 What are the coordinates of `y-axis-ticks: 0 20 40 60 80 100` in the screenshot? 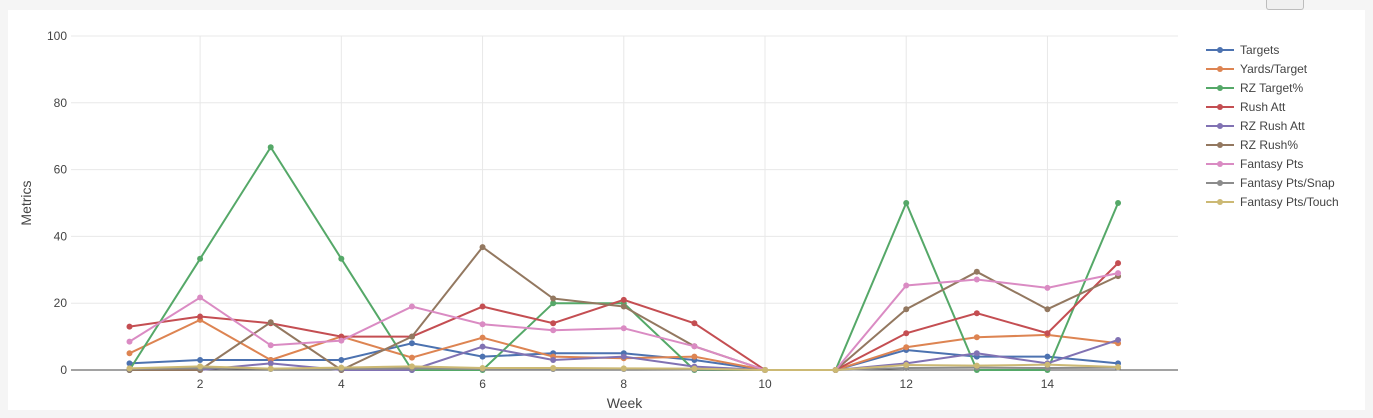 It's located at (57, 203).